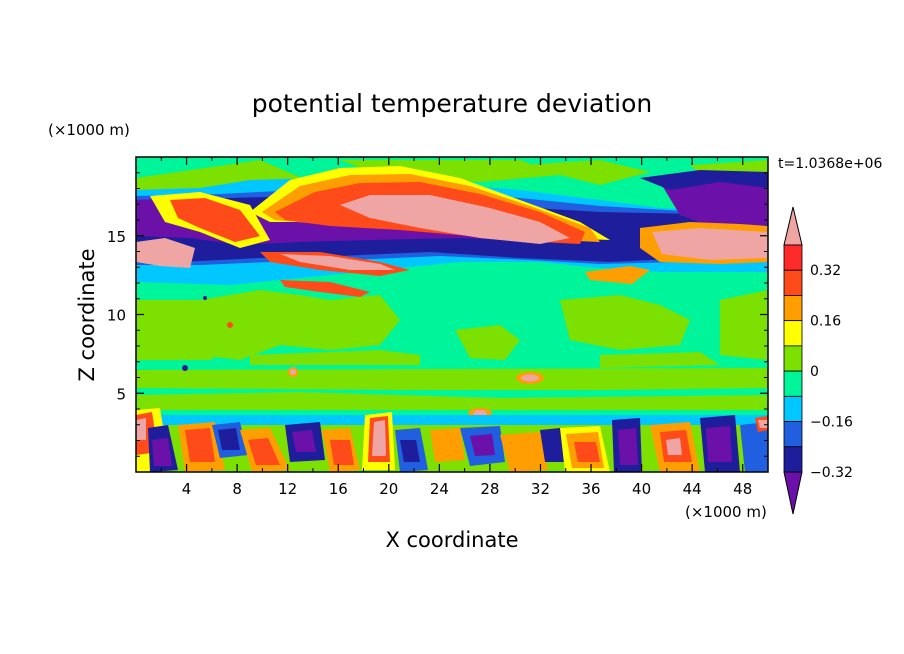 This screenshot has height=654, width=904. Describe the element at coordinates (825, 322) in the screenshot. I see `colorbar-tick-label: 0.16` at that location.